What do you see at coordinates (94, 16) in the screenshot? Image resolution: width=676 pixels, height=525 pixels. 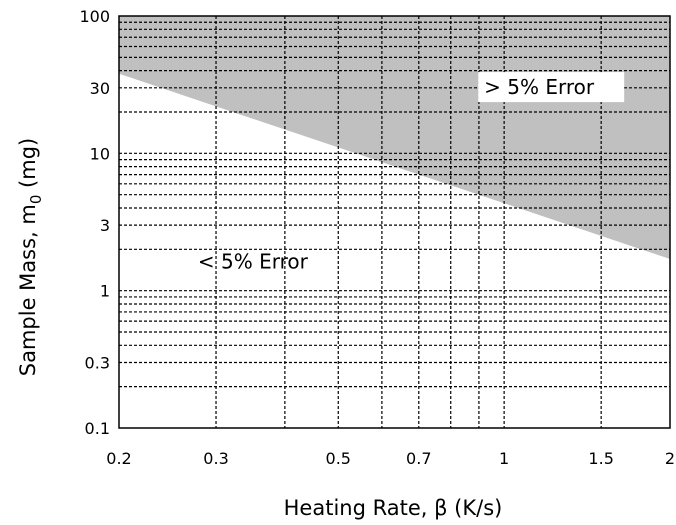 I see `y-tick-label: 100` at bounding box center [94, 16].